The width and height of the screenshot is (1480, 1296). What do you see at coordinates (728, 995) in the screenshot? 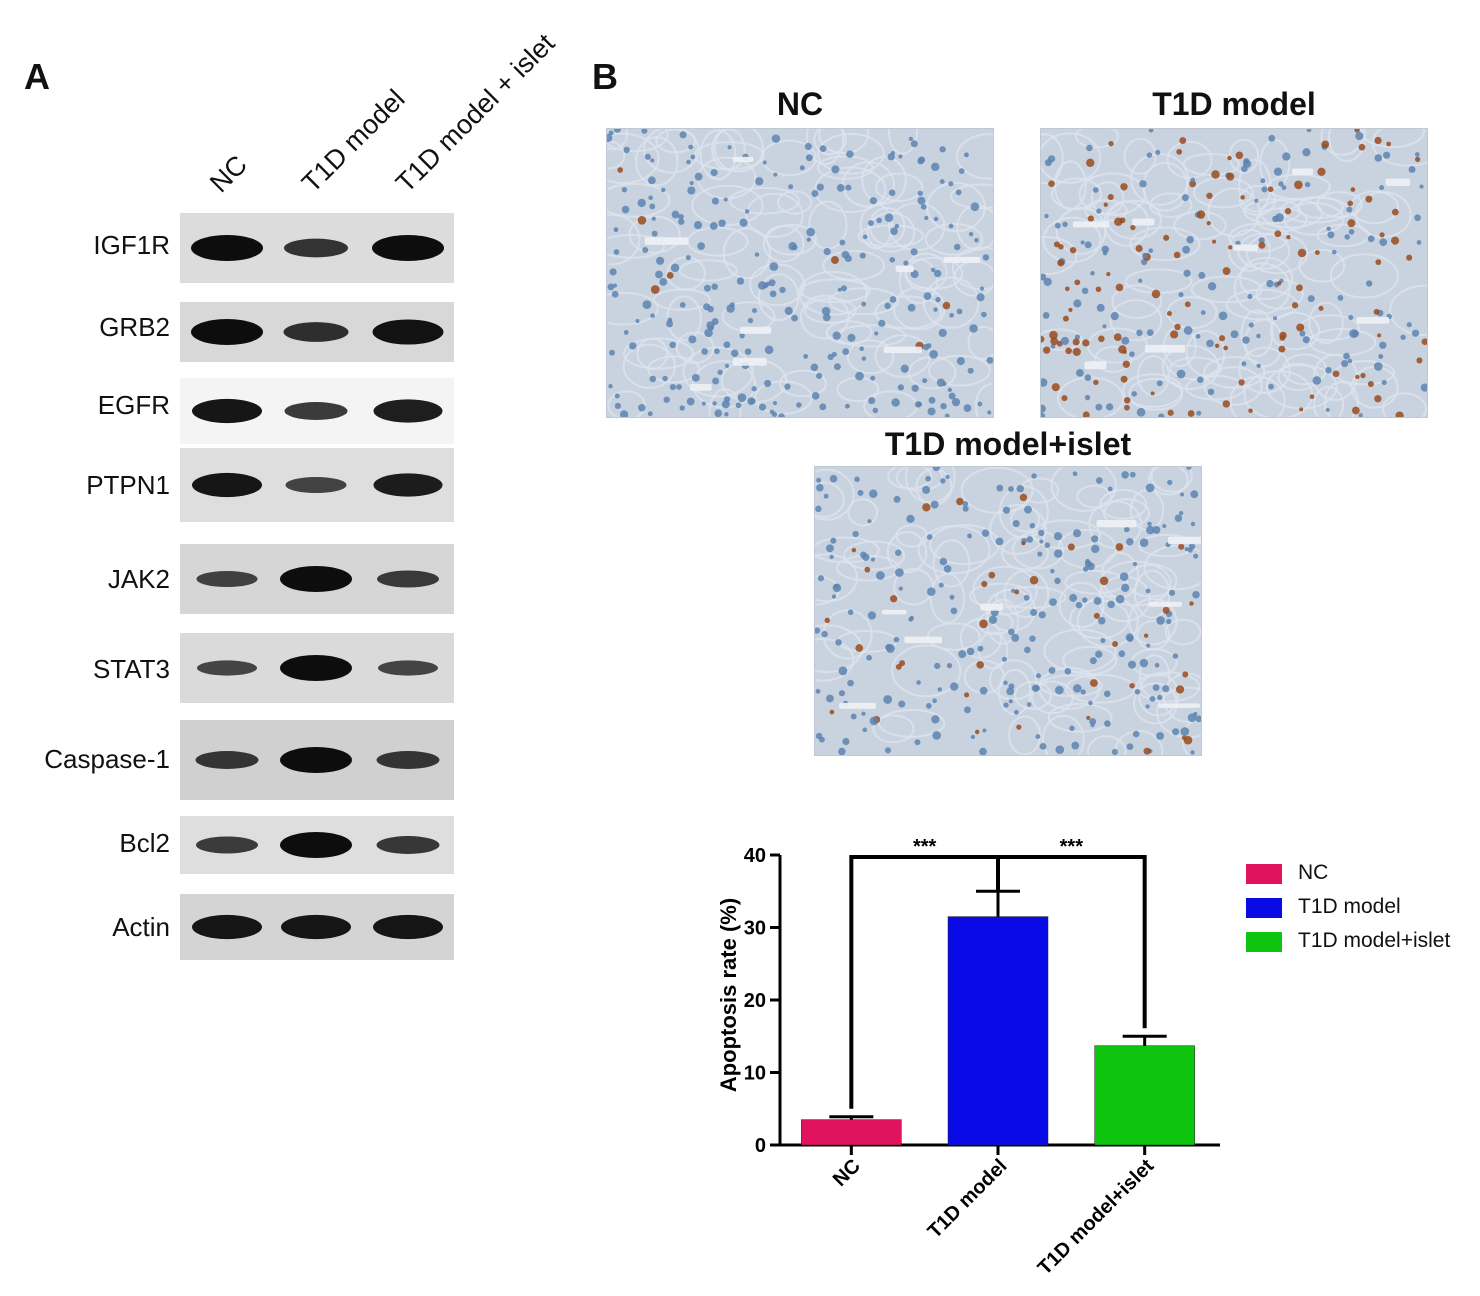
I see `y-axis-title: Apoptosis rate (%)` at bounding box center [728, 995].